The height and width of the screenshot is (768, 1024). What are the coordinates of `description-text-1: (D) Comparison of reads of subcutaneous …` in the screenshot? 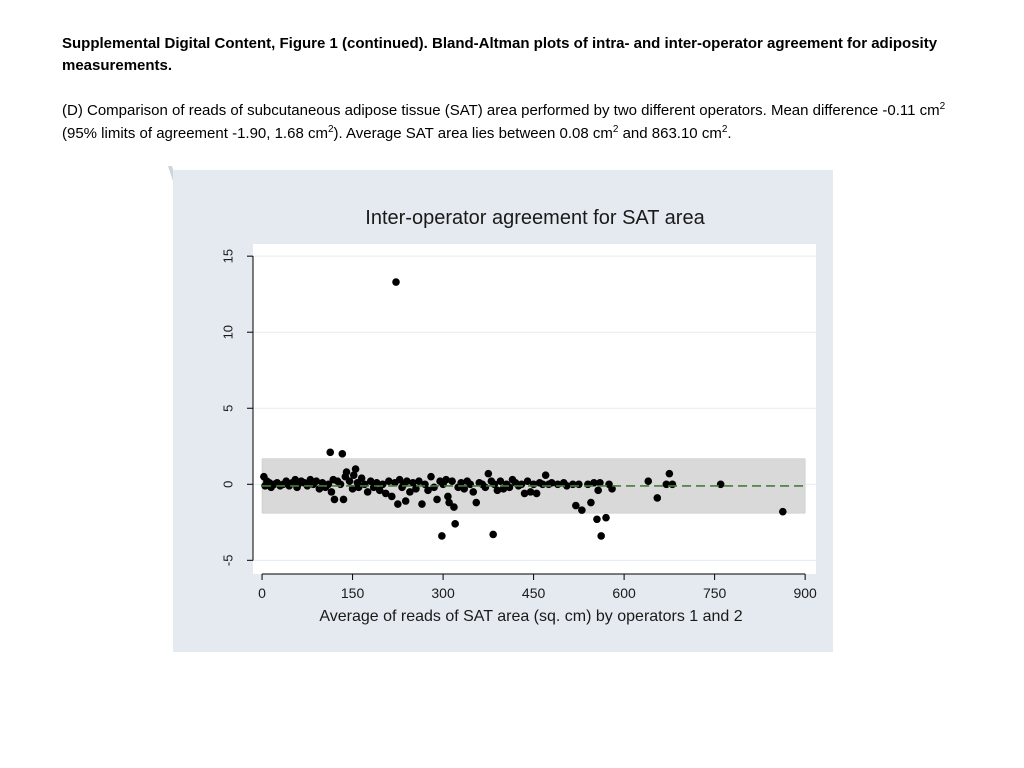 It's located at (501, 110).